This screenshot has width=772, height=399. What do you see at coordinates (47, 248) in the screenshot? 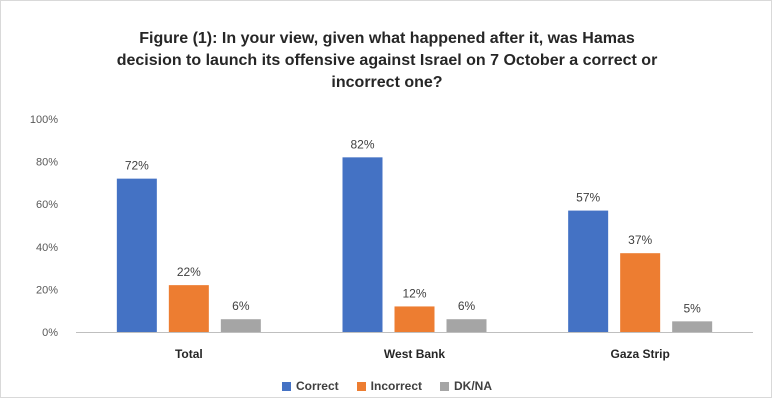
I see `y-tick-label: 40%` at bounding box center [47, 248].